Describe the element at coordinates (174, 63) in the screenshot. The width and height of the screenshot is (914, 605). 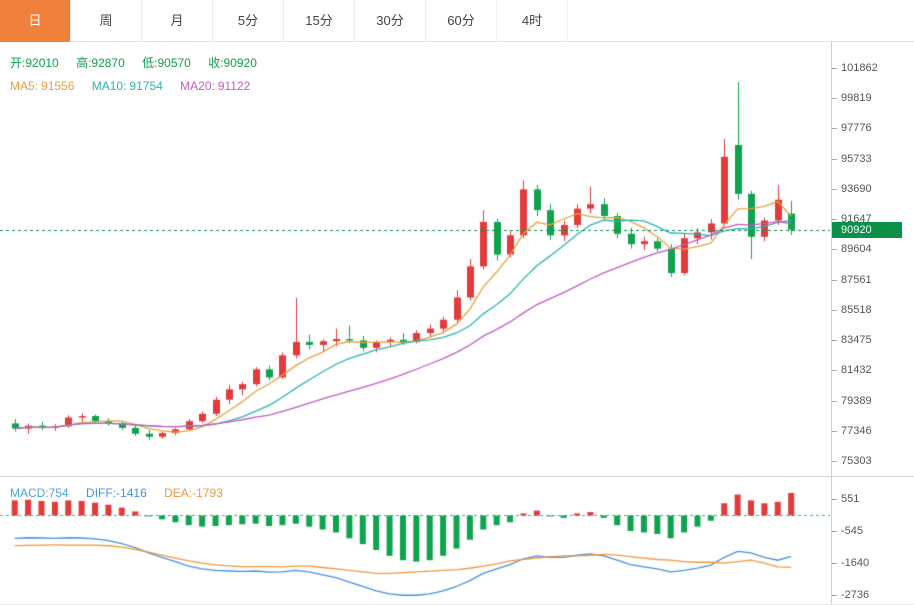
I see `low-value: 90570` at that location.